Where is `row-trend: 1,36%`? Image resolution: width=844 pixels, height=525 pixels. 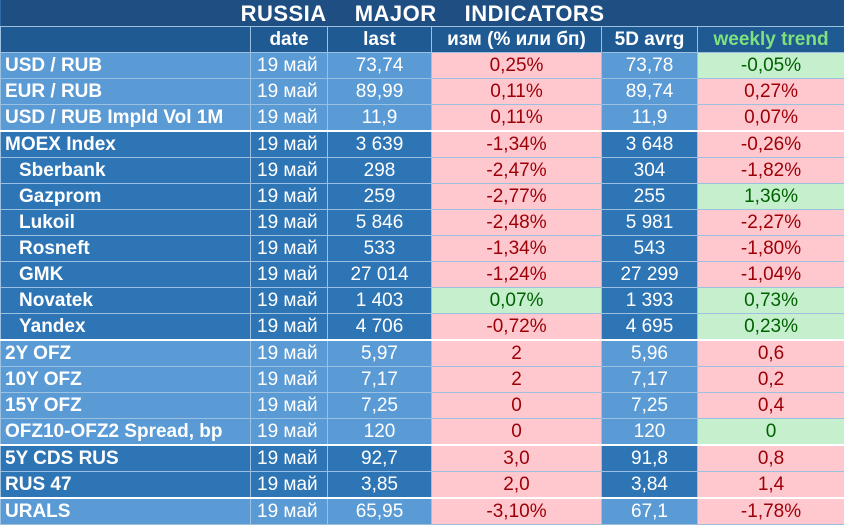
row-trend: 1,36% is located at coordinates (771, 197).